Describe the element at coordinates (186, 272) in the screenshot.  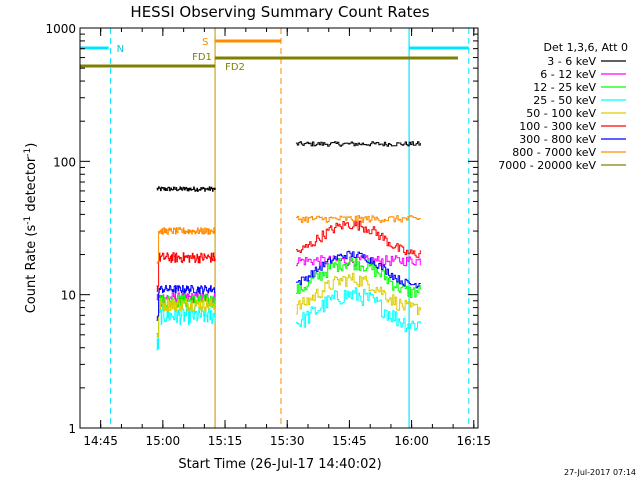
I see `series-line-6-seg1` at that location.